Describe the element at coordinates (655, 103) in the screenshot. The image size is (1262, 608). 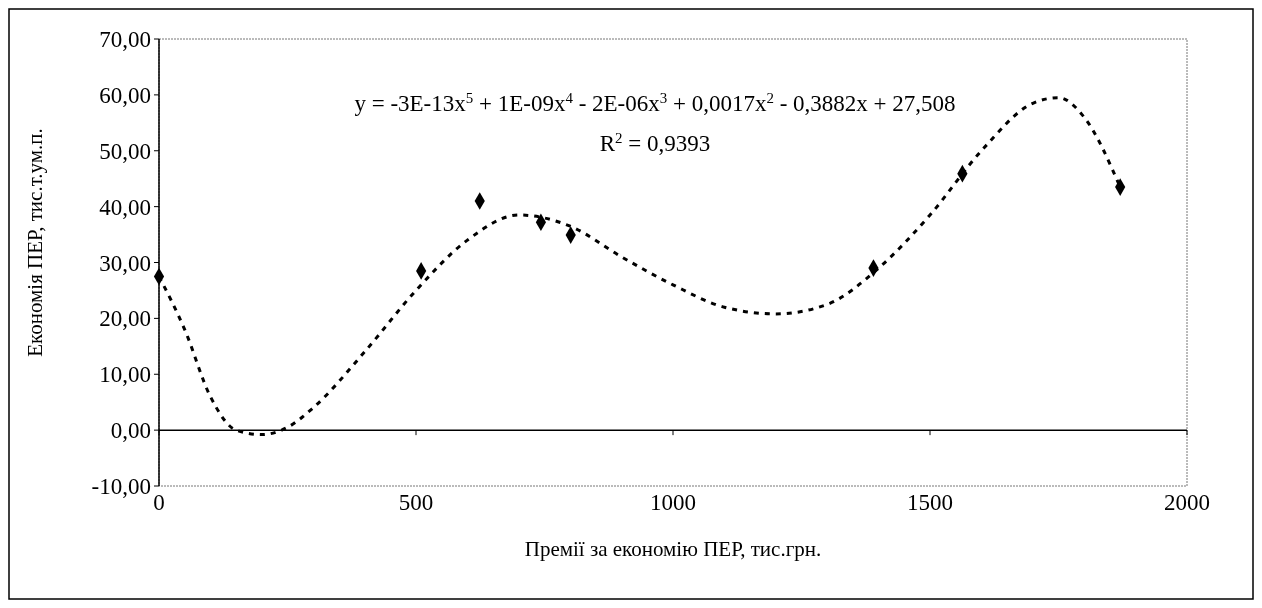
I see `text: y = -3E-13x$^{5}$ + 1E-09x$^{4}$ - 2E-06x$^{3}$ + 0,0017x$^{2}$ - 0,3882x + 27,508` at that location.